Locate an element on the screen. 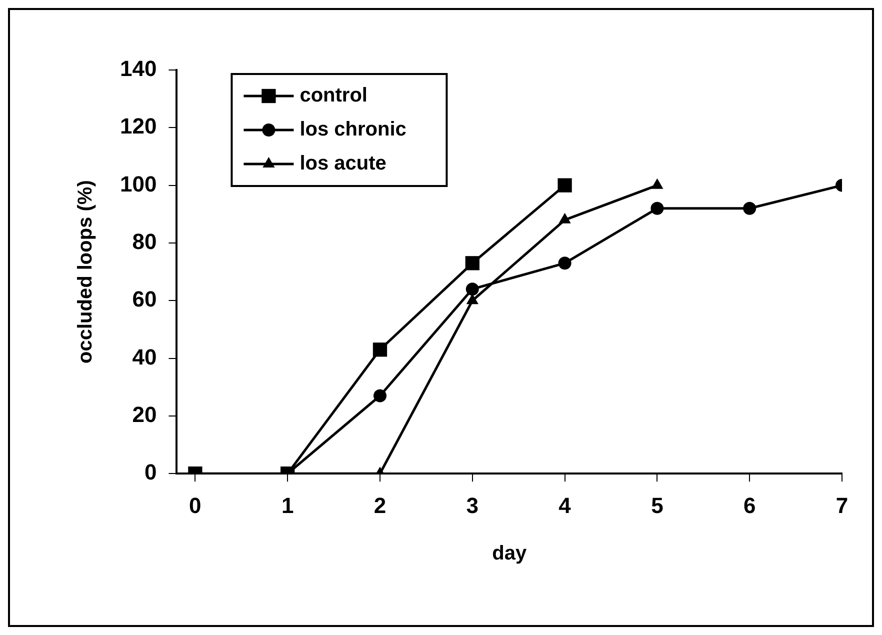  y-tick-label: 20 is located at coordinates (144, 415).